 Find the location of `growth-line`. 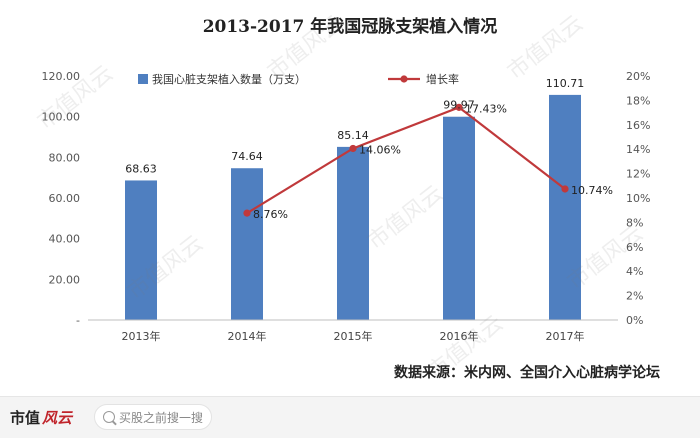

growth-line is located at coordinates (406, 160).